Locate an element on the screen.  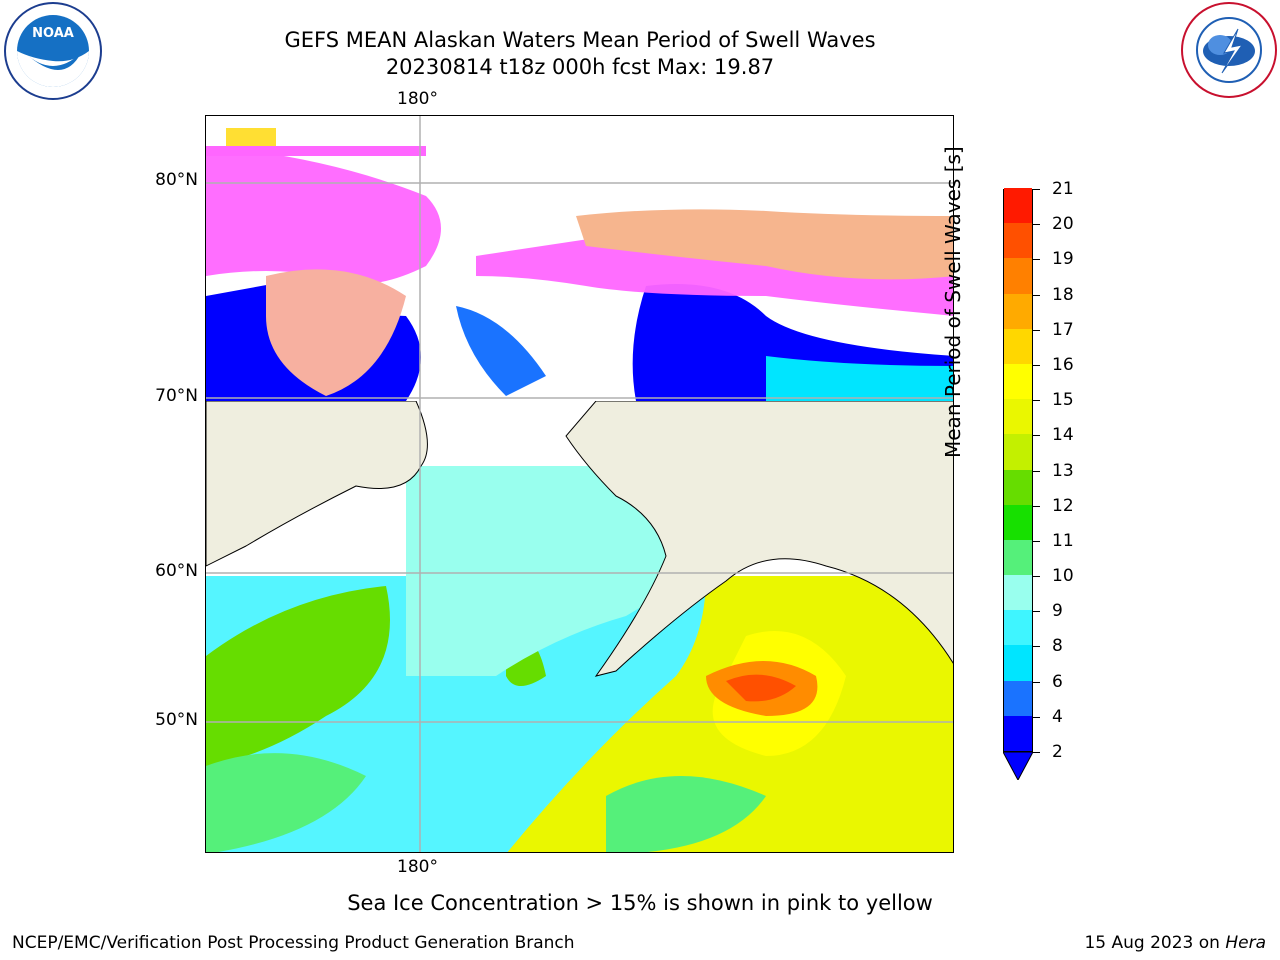
colorbar-tick-label: 21 is located at coordinates (1063, 189).